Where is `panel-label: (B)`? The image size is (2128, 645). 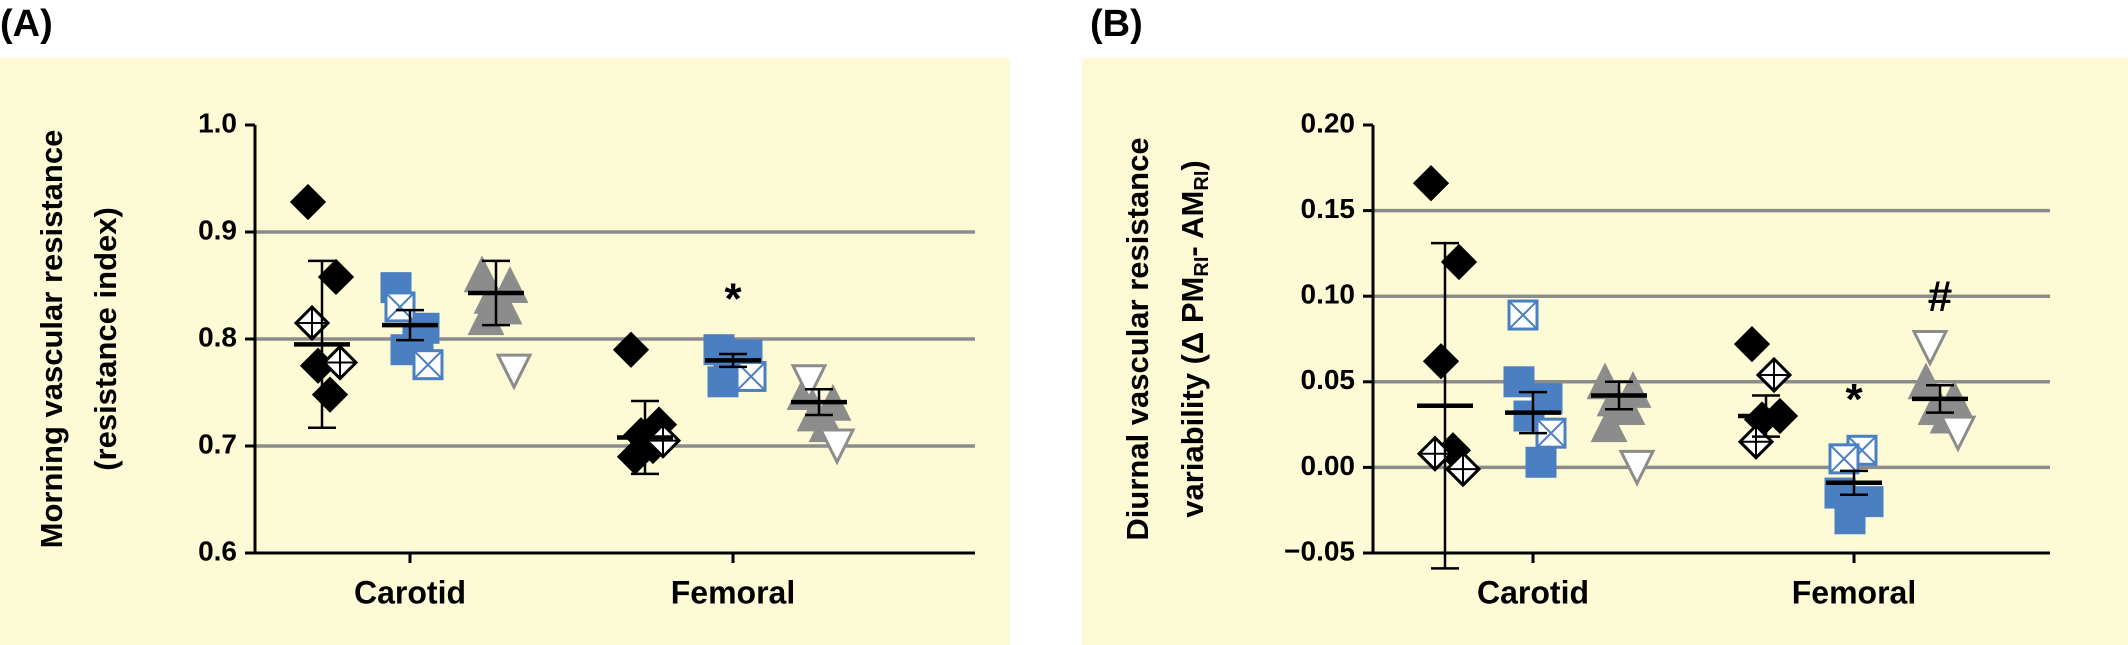
panel-label: (B) is located at coordinates (1116, 24).